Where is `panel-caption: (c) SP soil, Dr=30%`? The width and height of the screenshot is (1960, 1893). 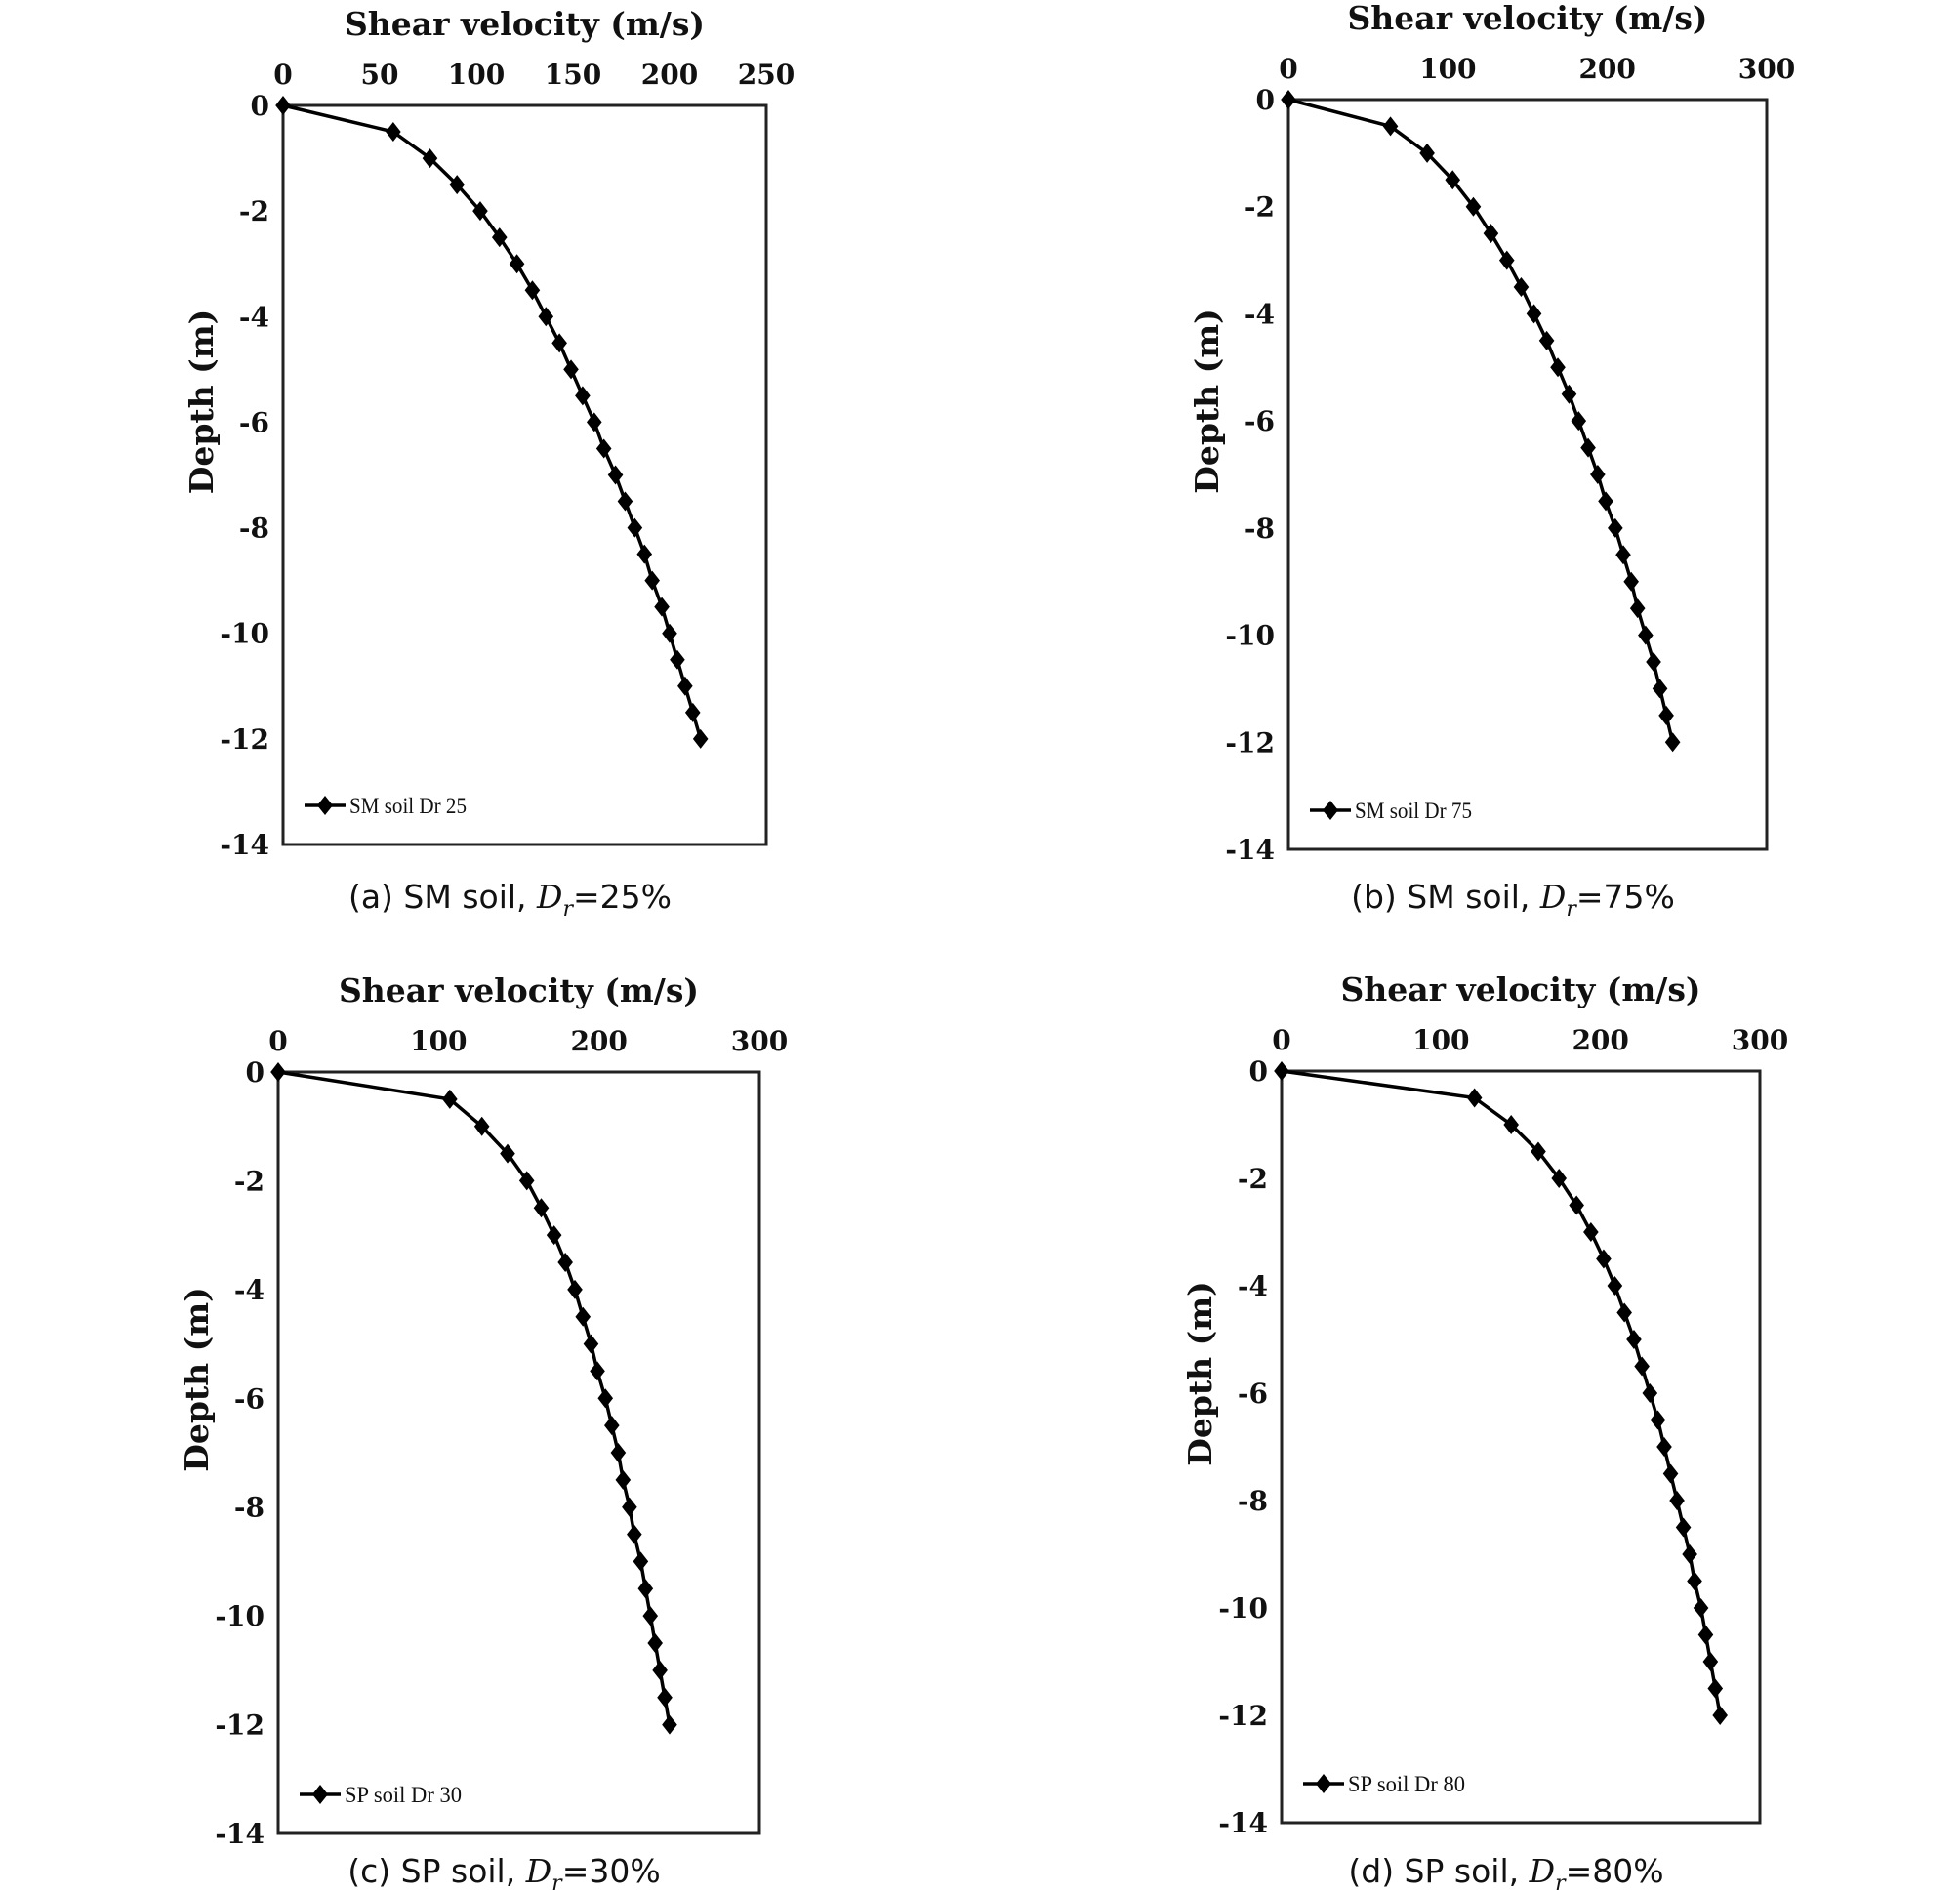
panel-caption: (c) SP soil, Dr=30% is located at coordinates (504, 1872).